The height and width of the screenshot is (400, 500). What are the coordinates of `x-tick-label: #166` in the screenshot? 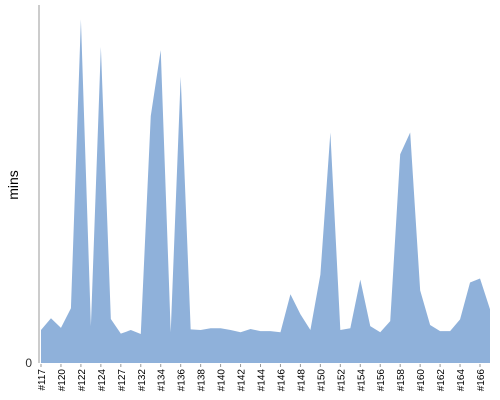 It's located at (481, 380).